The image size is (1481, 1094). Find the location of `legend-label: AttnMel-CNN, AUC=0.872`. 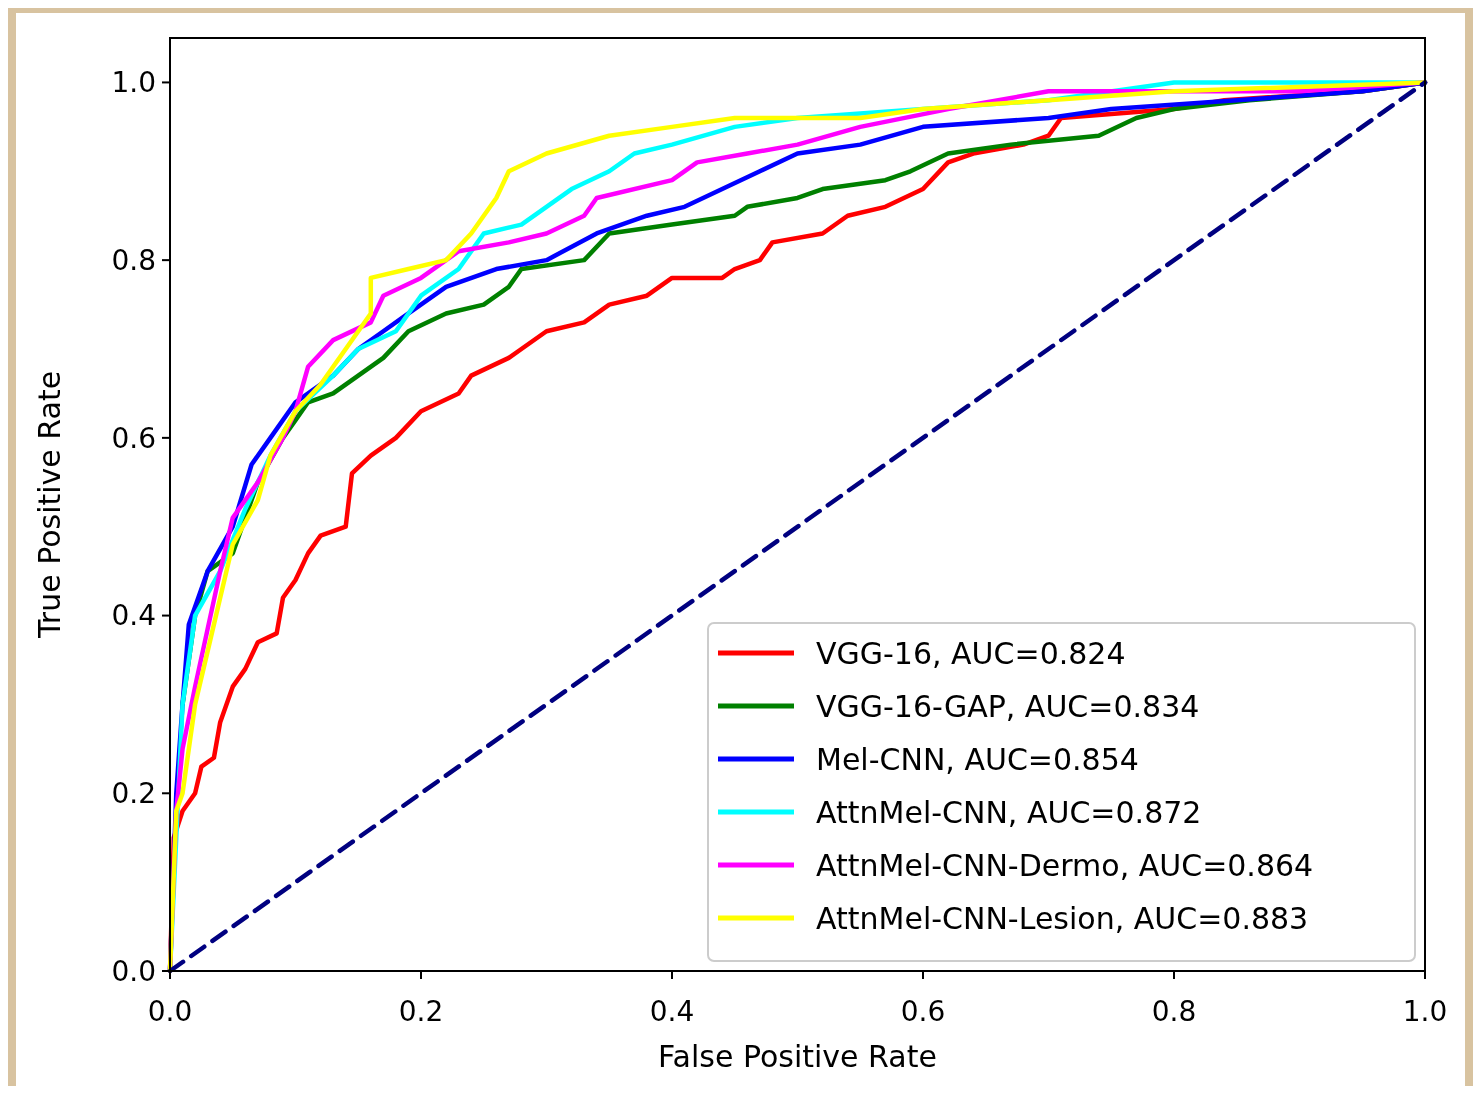

legend-label: AttnMel-CNN, AUC=0.872 is located at coordinates (1009, 812).